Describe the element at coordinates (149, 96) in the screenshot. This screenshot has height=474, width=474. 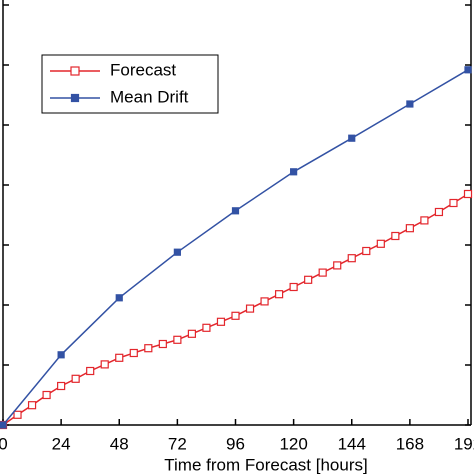
I see `legend-label: Mean Drift` at that location.